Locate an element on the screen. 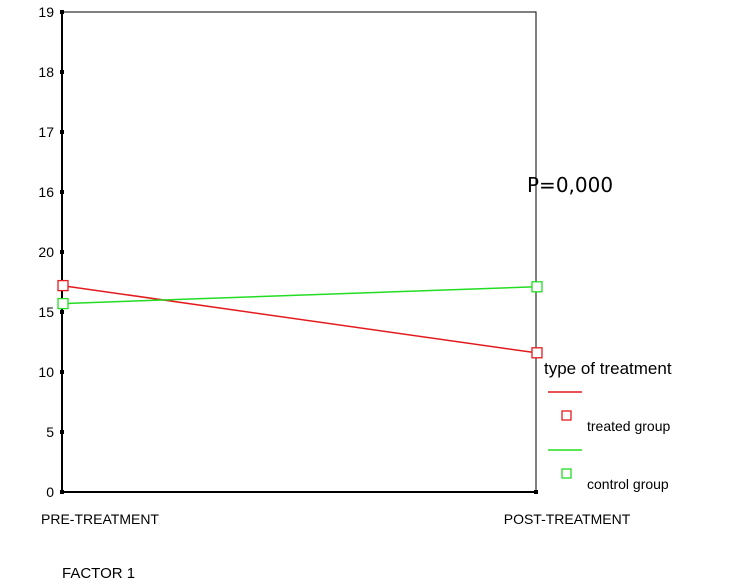  x-tick-label: POST-TREATMENT is located at coordinates (567, 519).